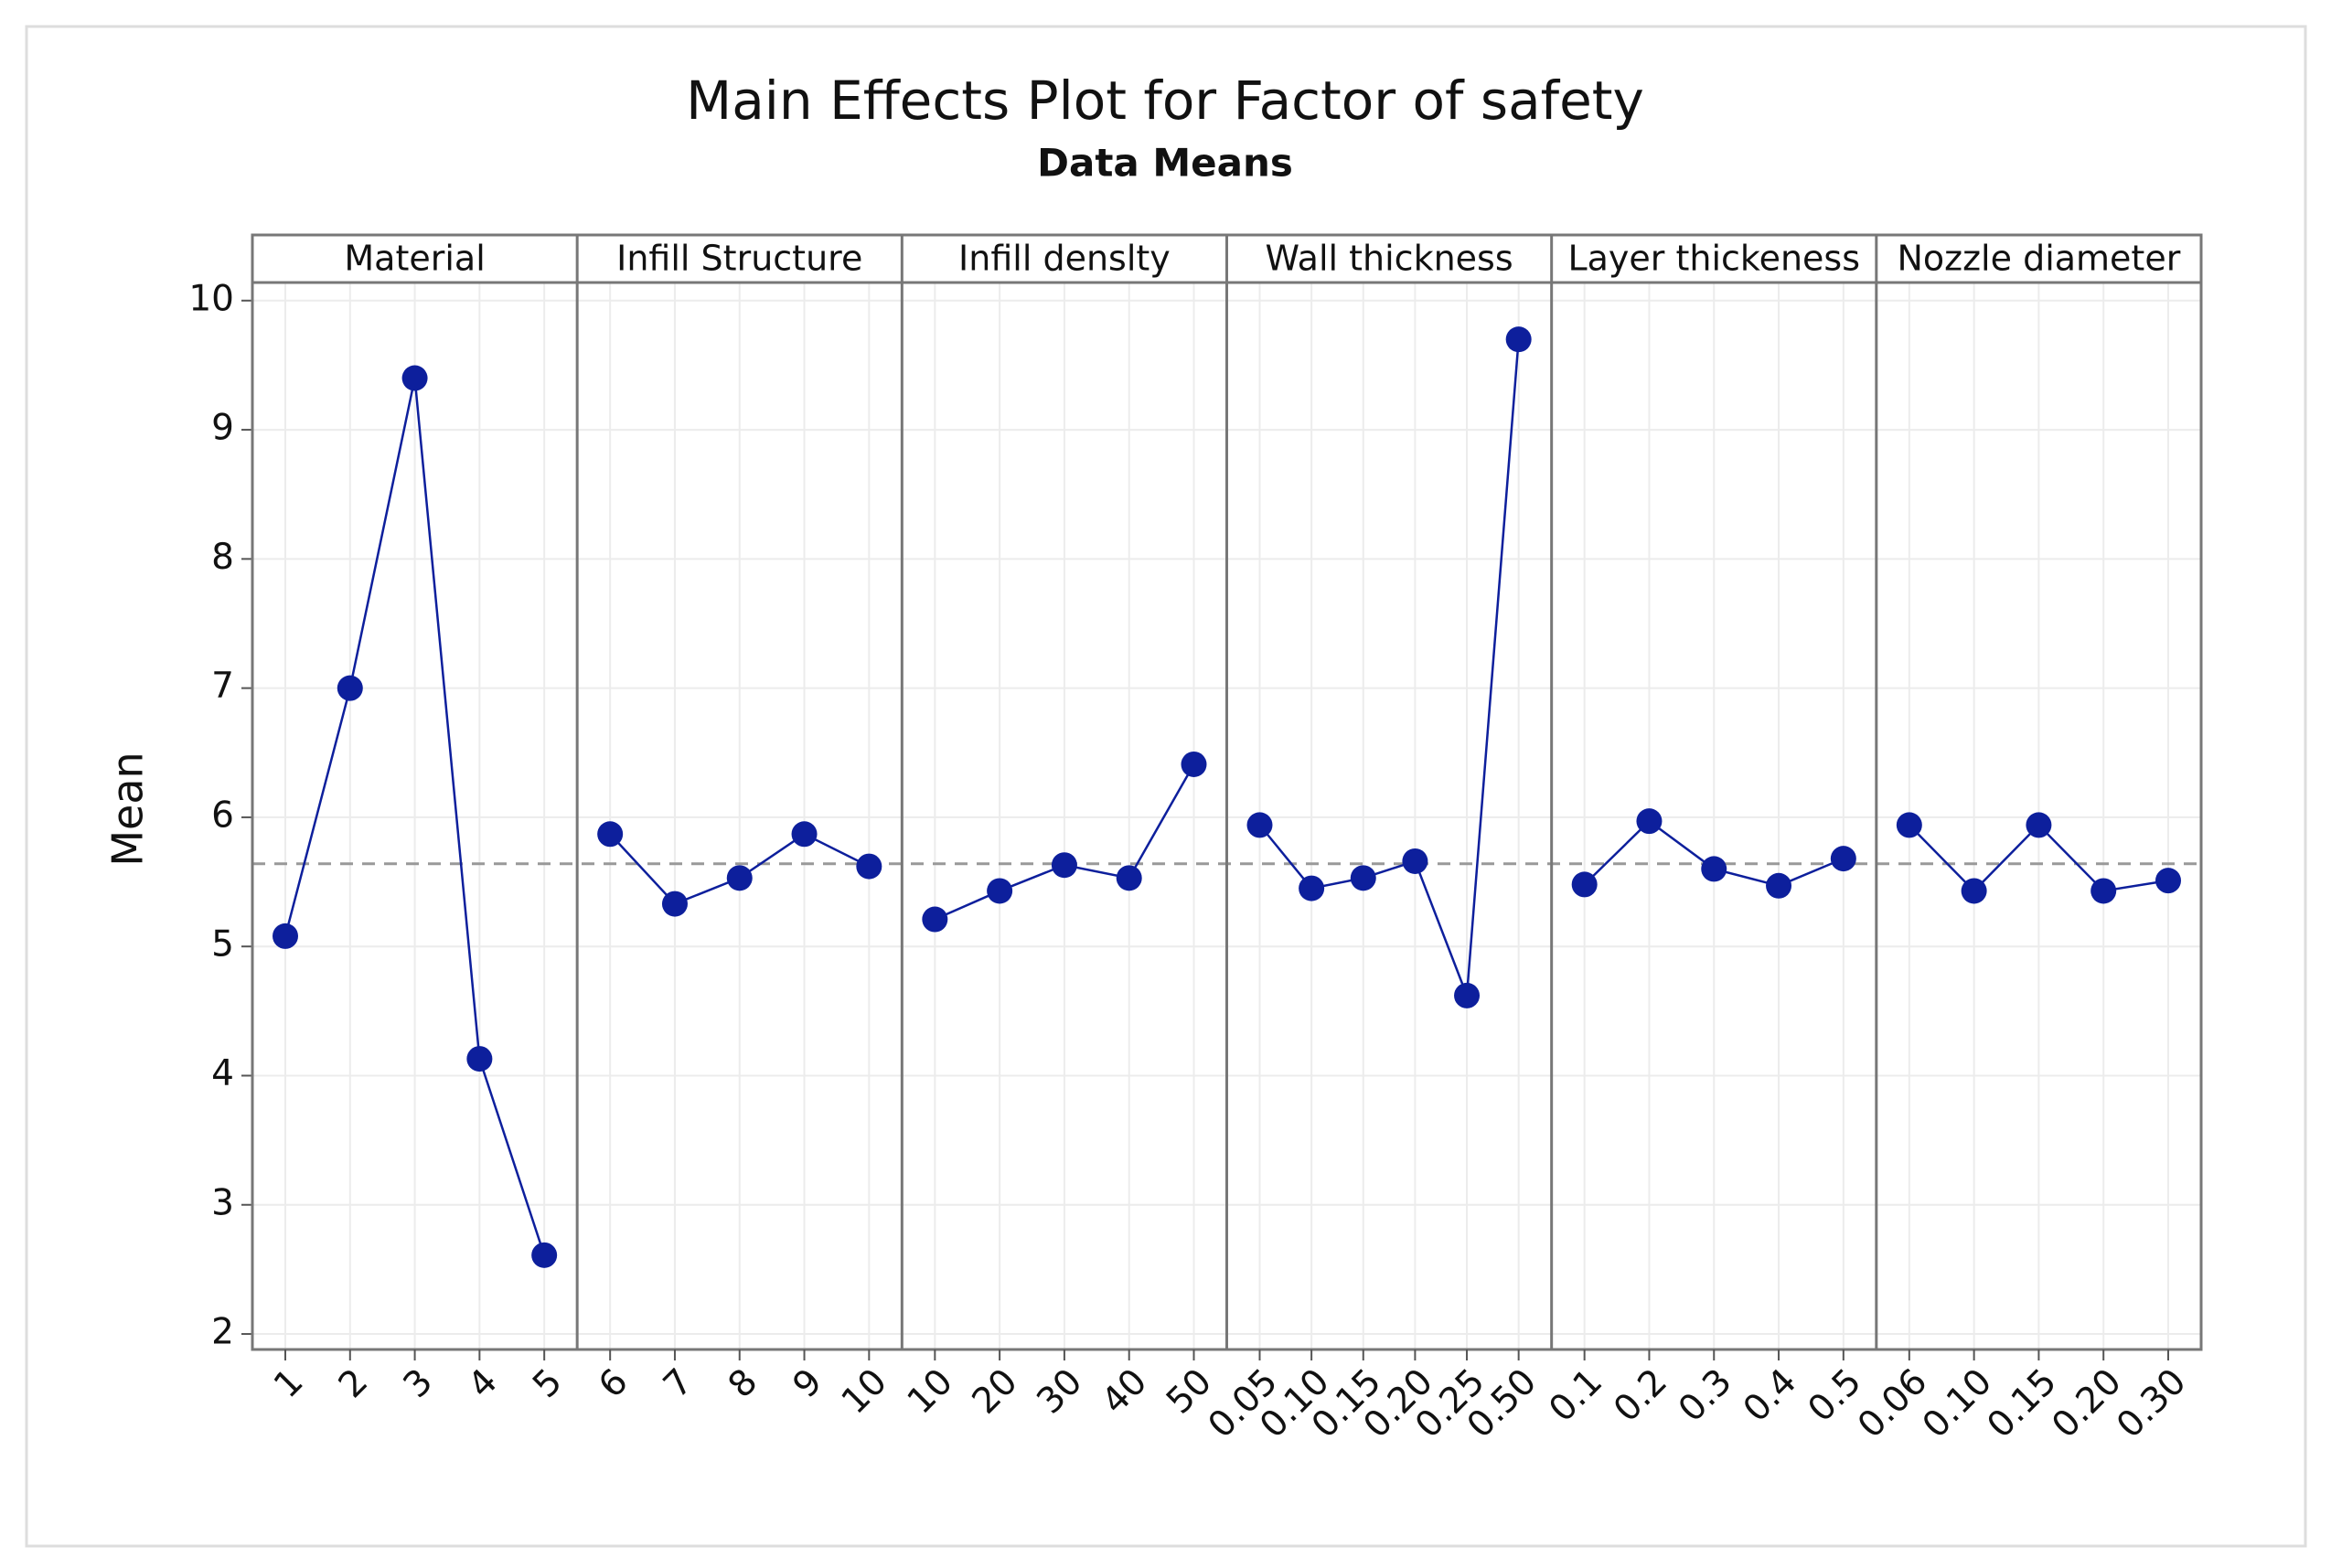 Image resolution: width=2331 pixels, height=1568 pixels. What do you see at coordinates (1390, 259) in the screenshot?
I see `panel-title: Wall thickness` at bounding box center [1390, 259].